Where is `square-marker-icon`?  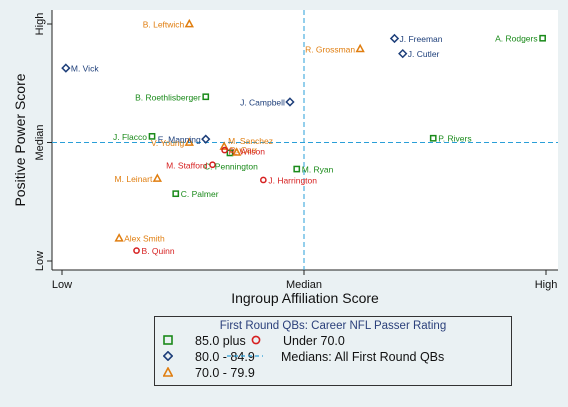 square-marker-icon is located at coordinates (168, 341).